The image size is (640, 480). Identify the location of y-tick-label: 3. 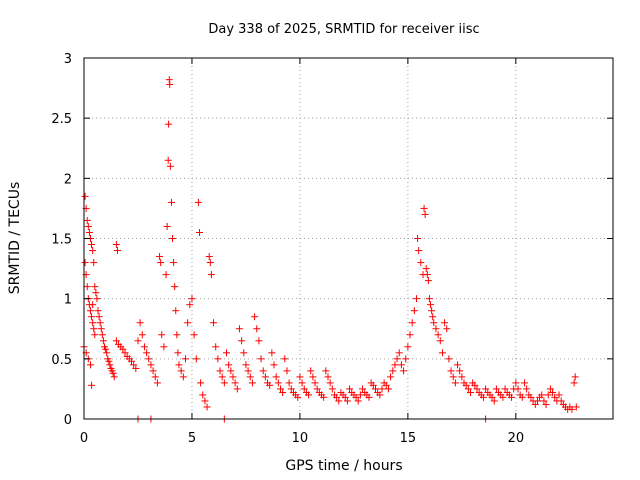
(68, 59).